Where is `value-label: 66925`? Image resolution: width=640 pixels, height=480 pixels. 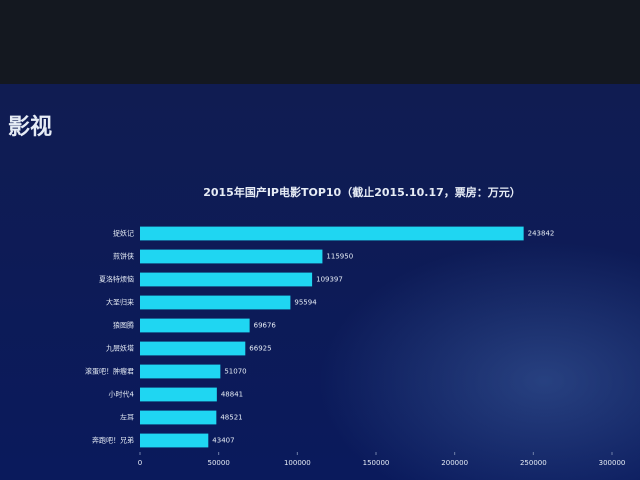
value-label: 66925 is located at coordinates (260, 349).